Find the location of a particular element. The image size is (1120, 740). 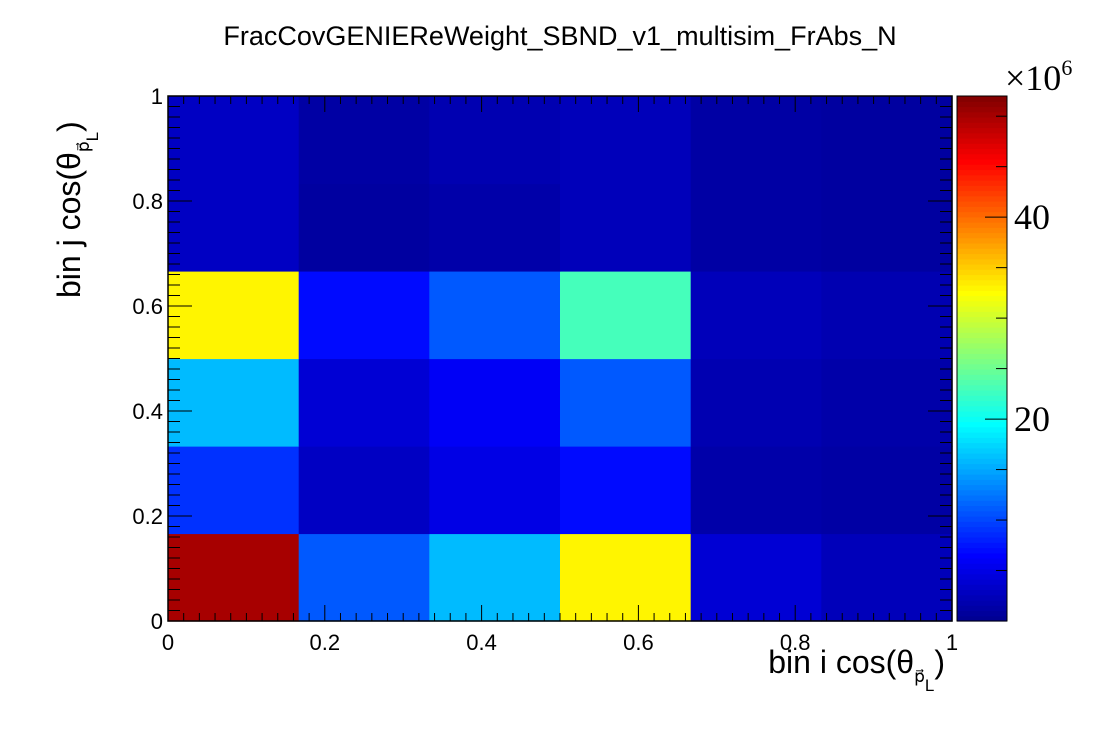

heatmap-cell-r4-c0 is located at coordinates (234, 227).